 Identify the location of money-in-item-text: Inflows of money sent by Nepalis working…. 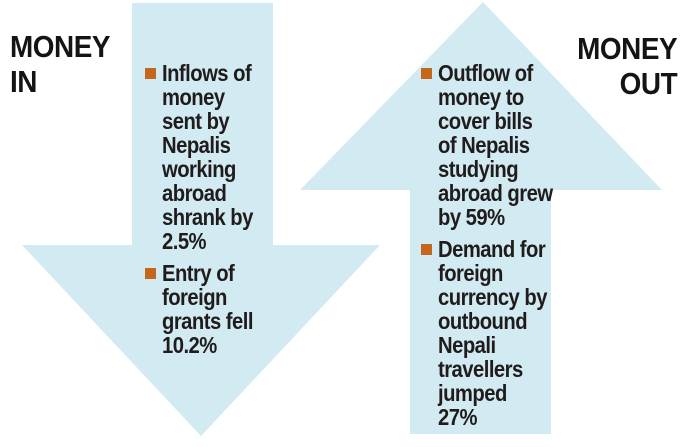
(207, 157).